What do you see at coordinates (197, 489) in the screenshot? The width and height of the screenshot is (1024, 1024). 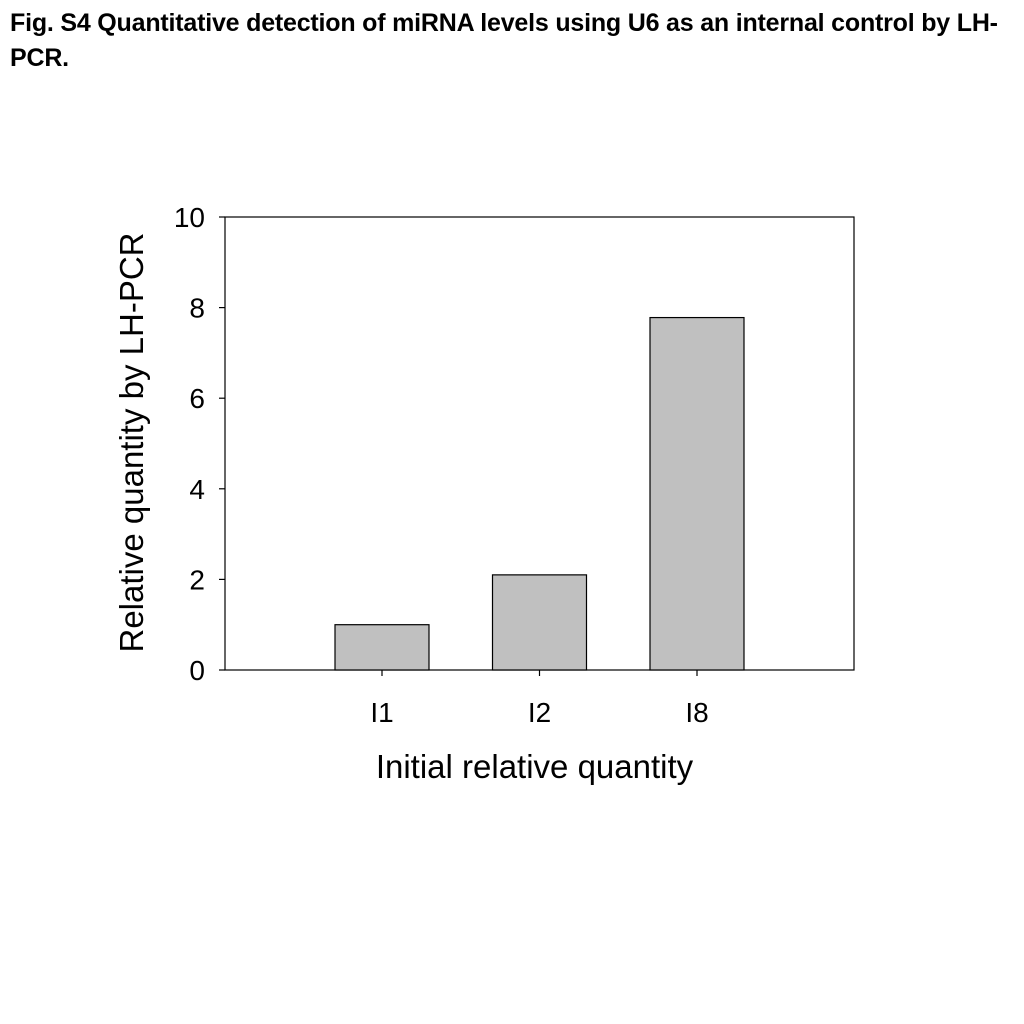 I see `y-tick-label: 4` at bounding box center [197, 489].